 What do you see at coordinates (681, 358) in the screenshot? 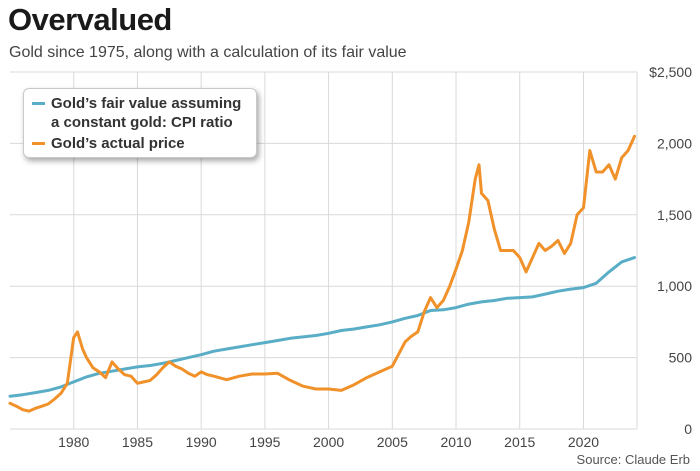
I see `y-tick-label: 500` at bounding box center [681, 358].